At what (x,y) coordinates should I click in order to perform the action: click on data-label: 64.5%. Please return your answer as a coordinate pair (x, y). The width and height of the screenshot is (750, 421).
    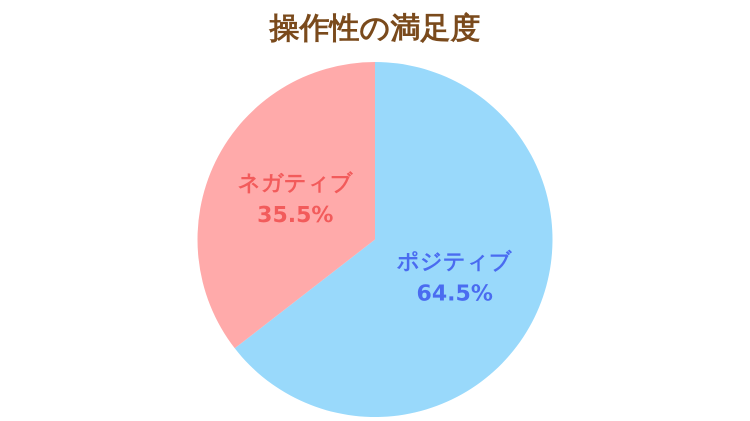
    Looking at the image, I should click on (454, 293).